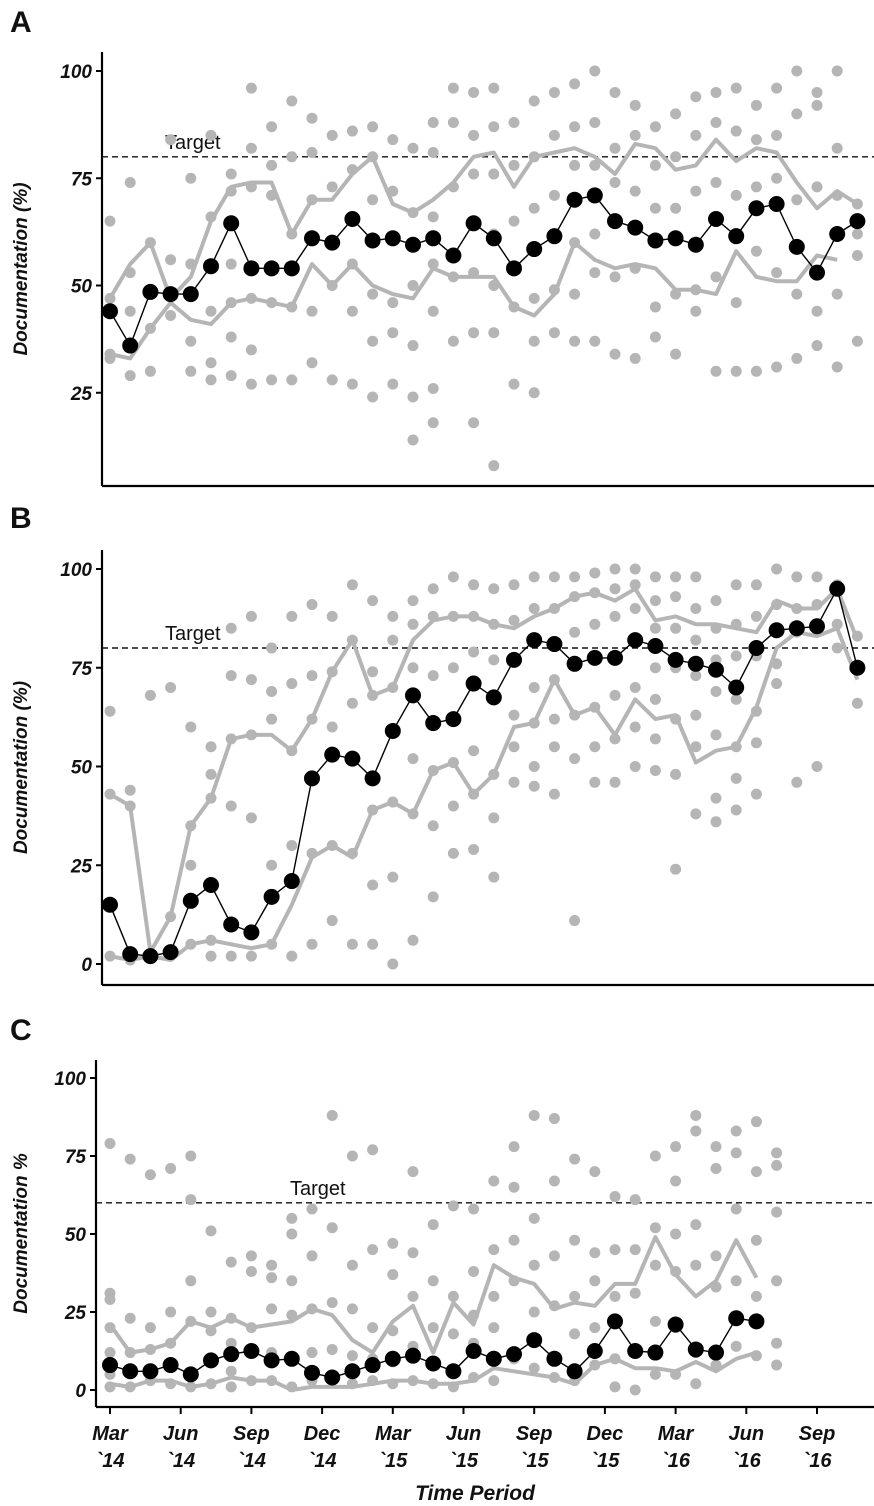  I want to click on y-tick-label: 50, so click(76, 1235).